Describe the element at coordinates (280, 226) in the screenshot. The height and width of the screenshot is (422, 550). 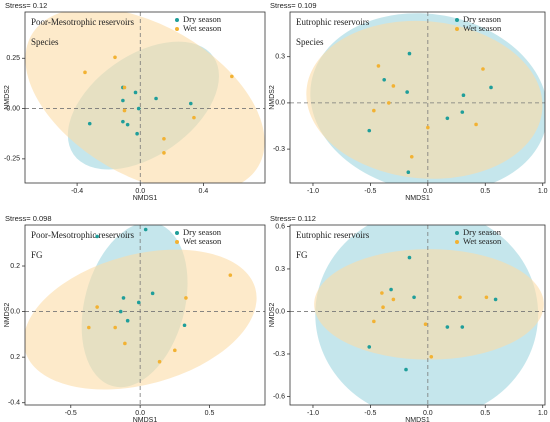
I see `y-tick-label: 0.6` at that location.